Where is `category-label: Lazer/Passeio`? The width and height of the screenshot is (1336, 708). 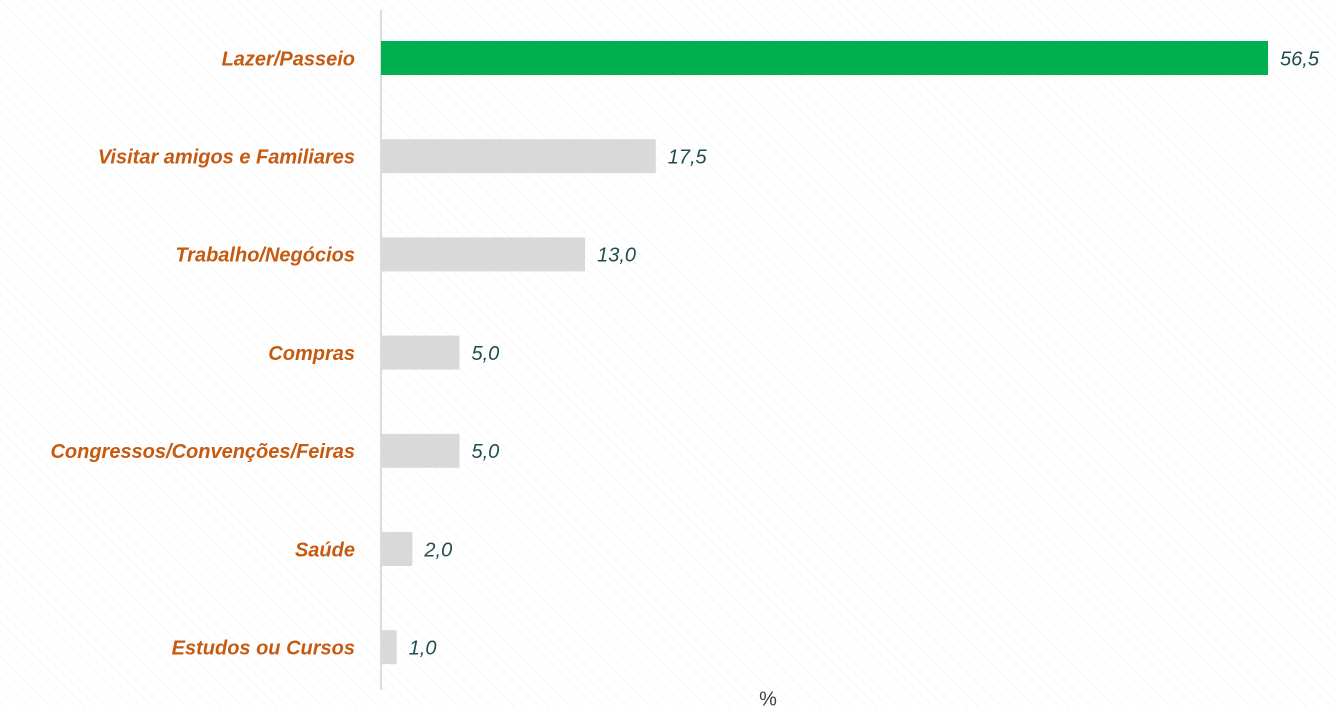
category-label: Lazer/Passeio is located at coordinates (288, 59).